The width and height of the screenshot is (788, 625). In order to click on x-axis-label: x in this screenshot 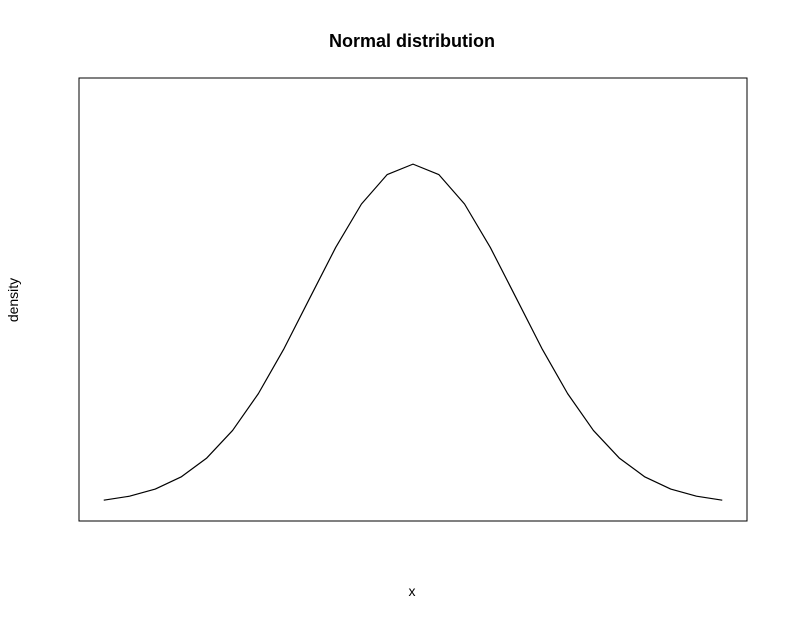, I will do `click(412, 591)`.